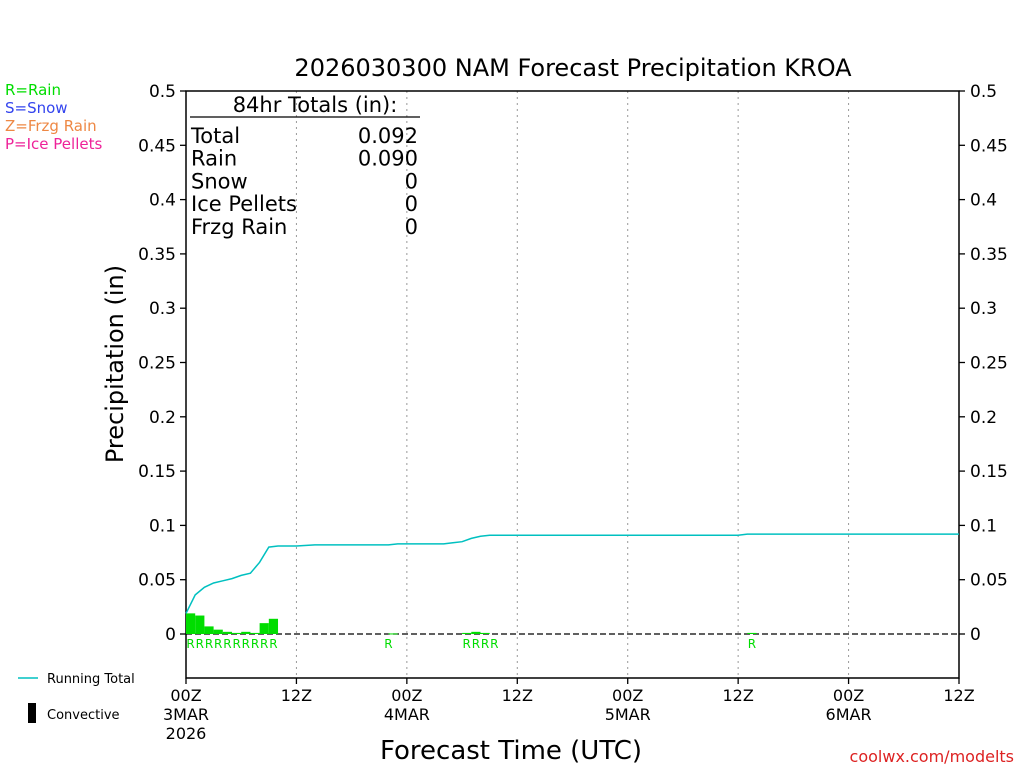 This screenshot has height=768, width=1024. Describe the element at coordinates (54, 144) in the screenshot. I see `legend-ice-pellets: P=Ice Pellets` at that location.